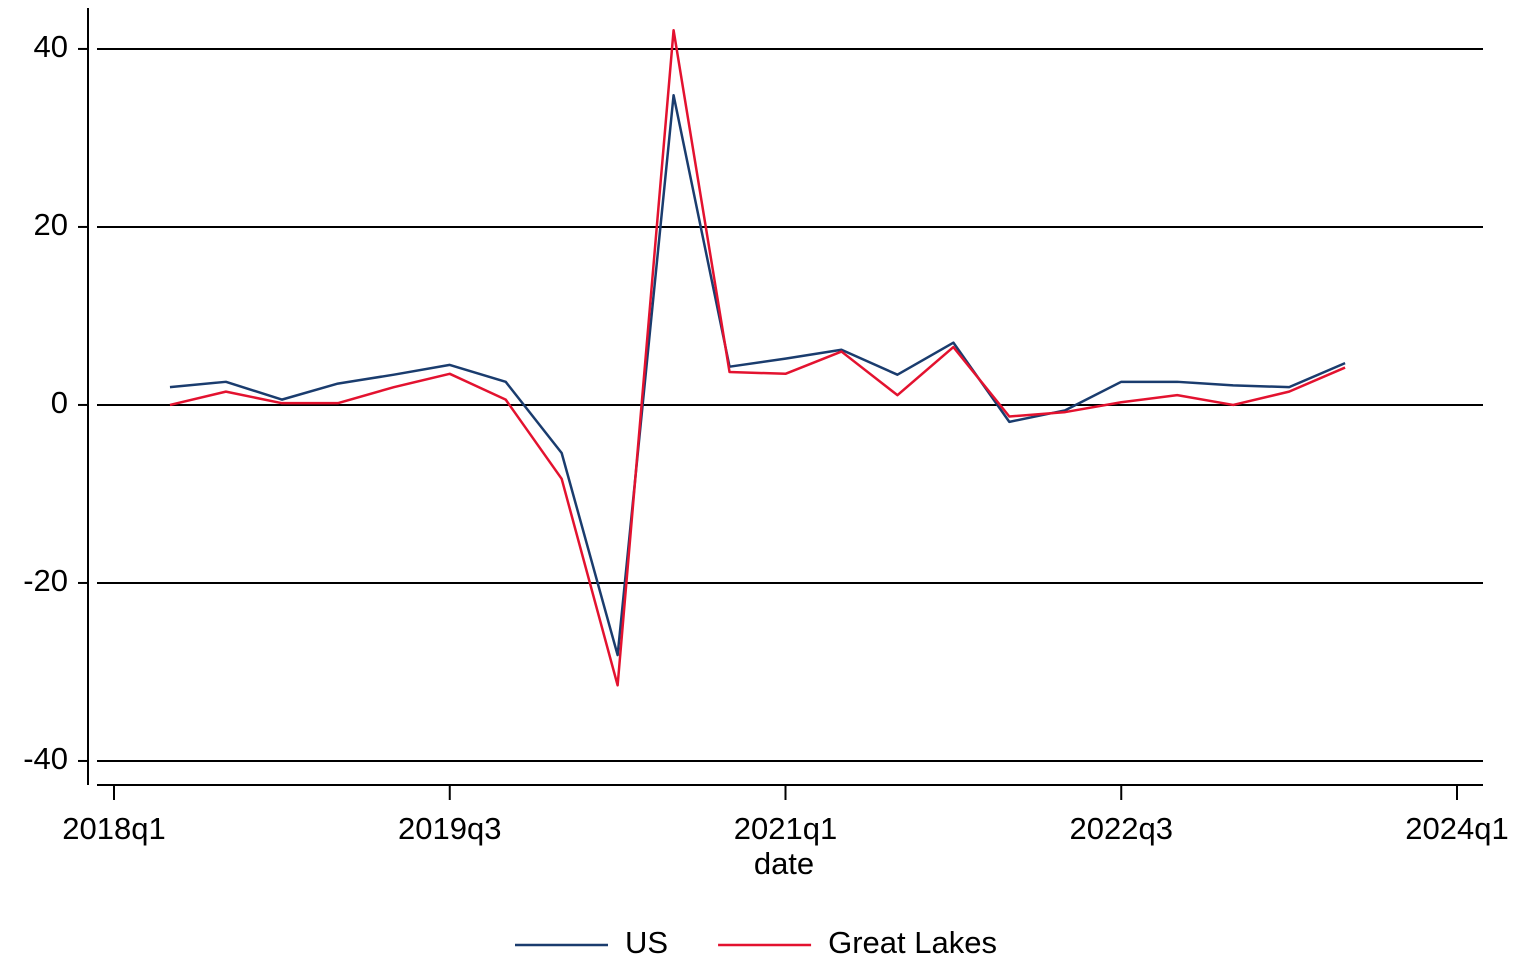  What do you see at coordinates (1121, 828) in the screenshot?
I see `x-tick-label: 2022q3` at bounding box center [1121, 828].